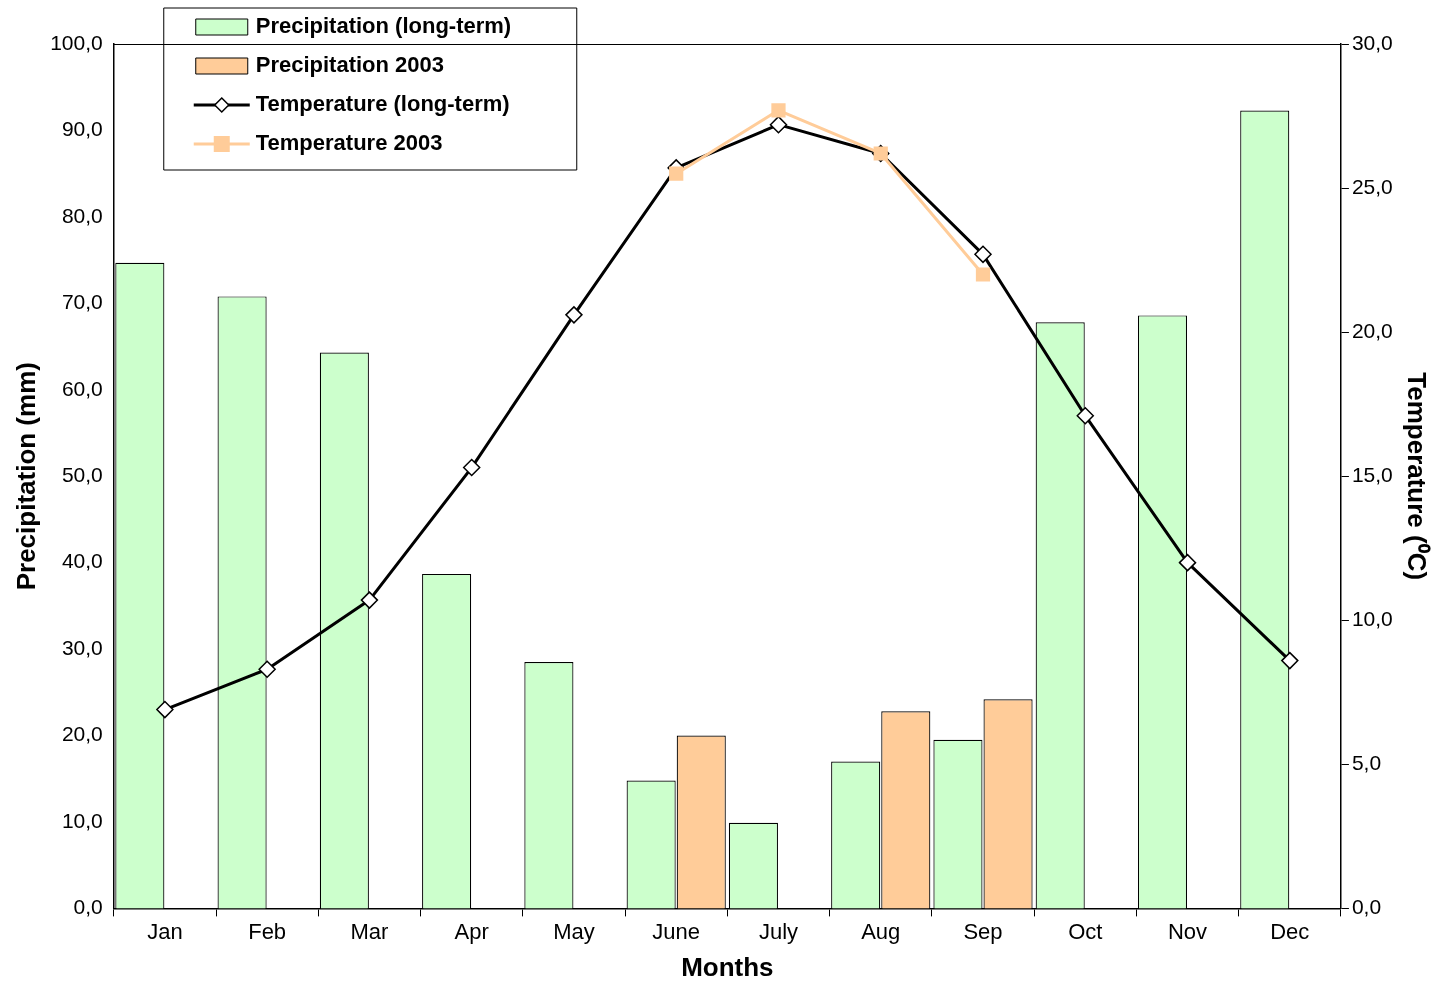  What do you see at coordinates (267, 931) in the screenshot?
I see `x-tick-label: Feb` at bounding box center [267, 931].